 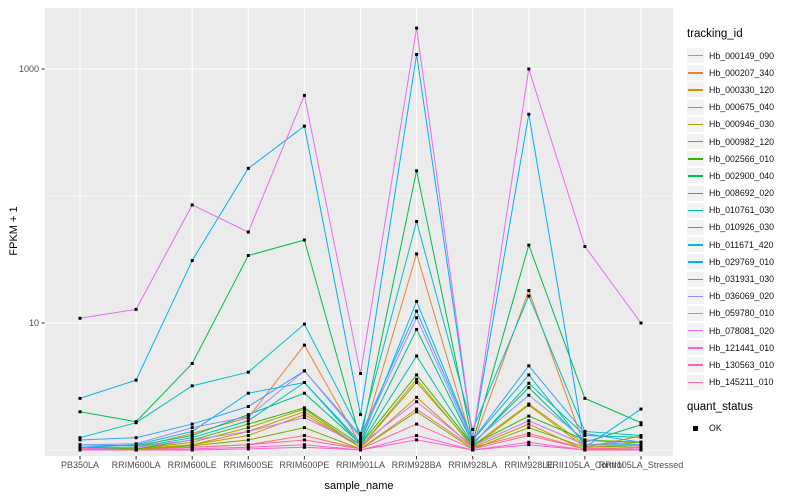 I want to click on x-tick-label: RRIM600PE, so click(x=304, y=465).